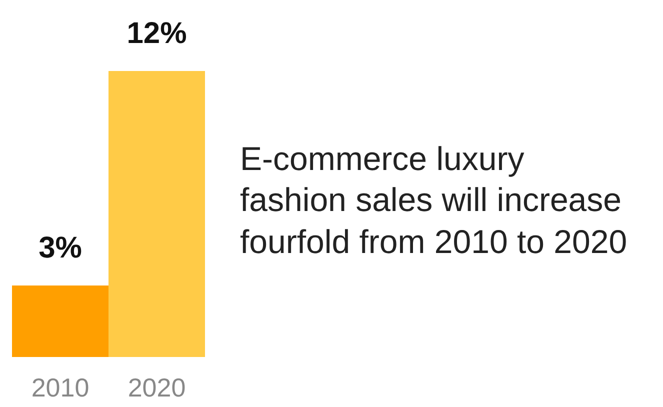 This screenshot has height=407, width=663. I want to click on data-label: 3%, so click(60, 248).